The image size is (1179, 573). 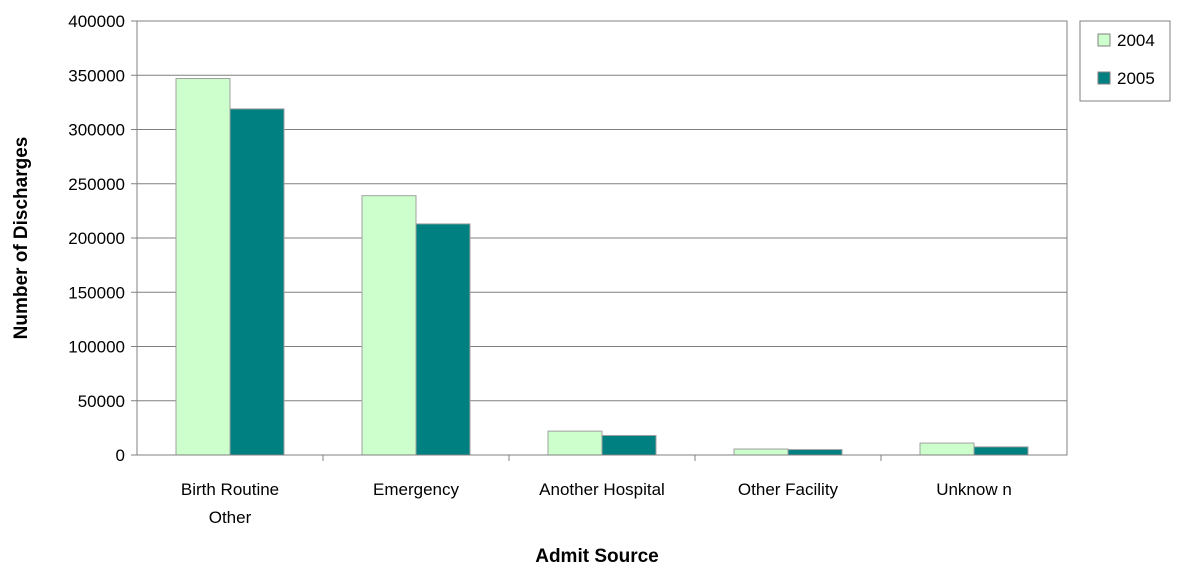 What do you see at coordinates (96, 347) in the screenshot?
I see `y-tick-label: 100000` at bounding box center [96, 347].